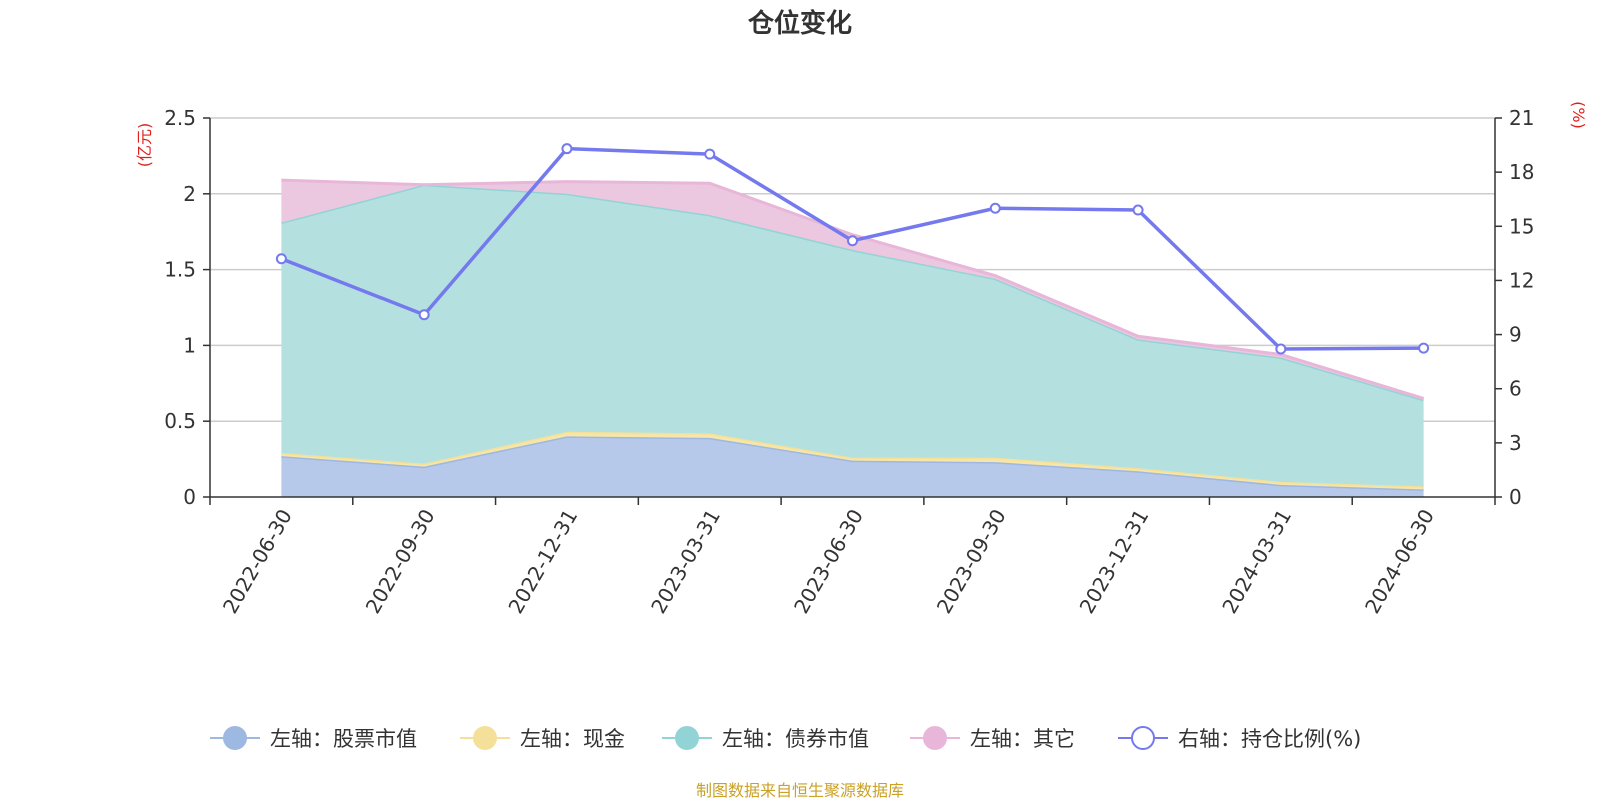  I want to click on right-tick-label: 21, so click(1521, 118).